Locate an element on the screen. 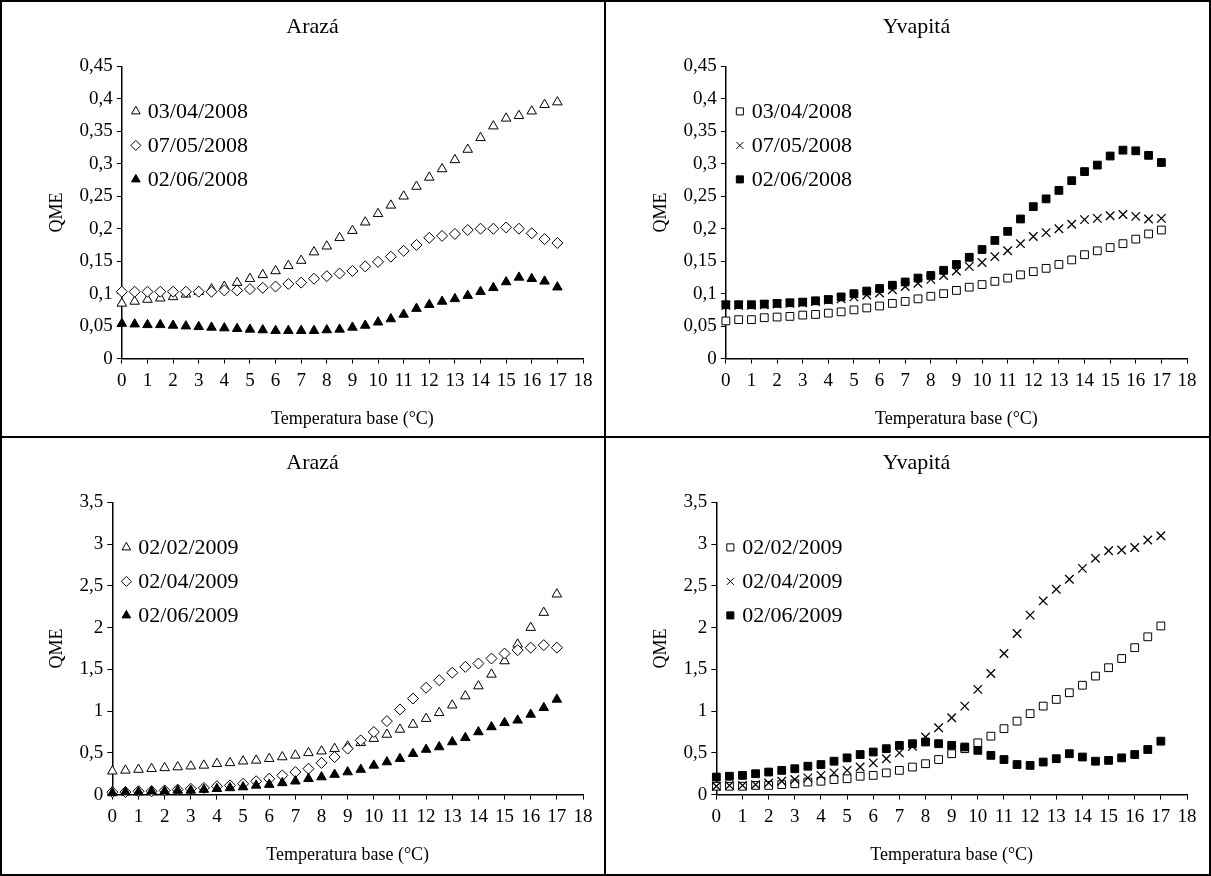  legend-label: 02/04/2009 is located at coordinates (792, 581).